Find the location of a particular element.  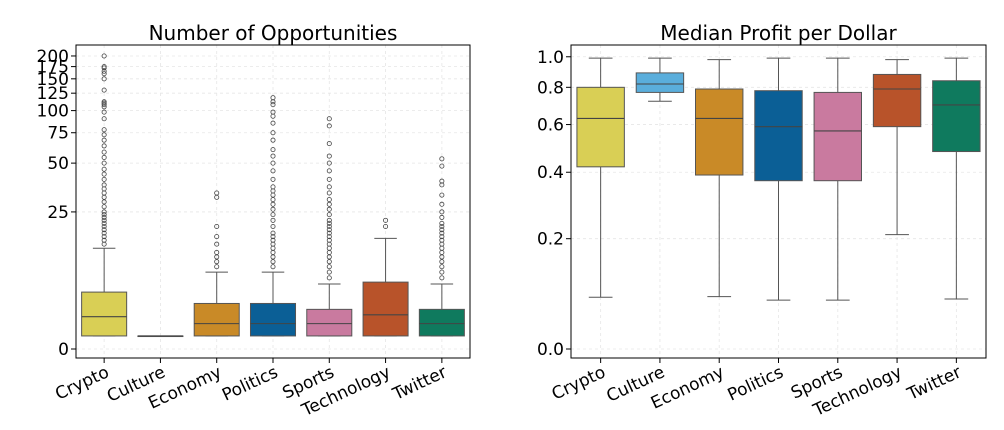

y-tick-label: 0.6 is located at coordinates (550, 126).